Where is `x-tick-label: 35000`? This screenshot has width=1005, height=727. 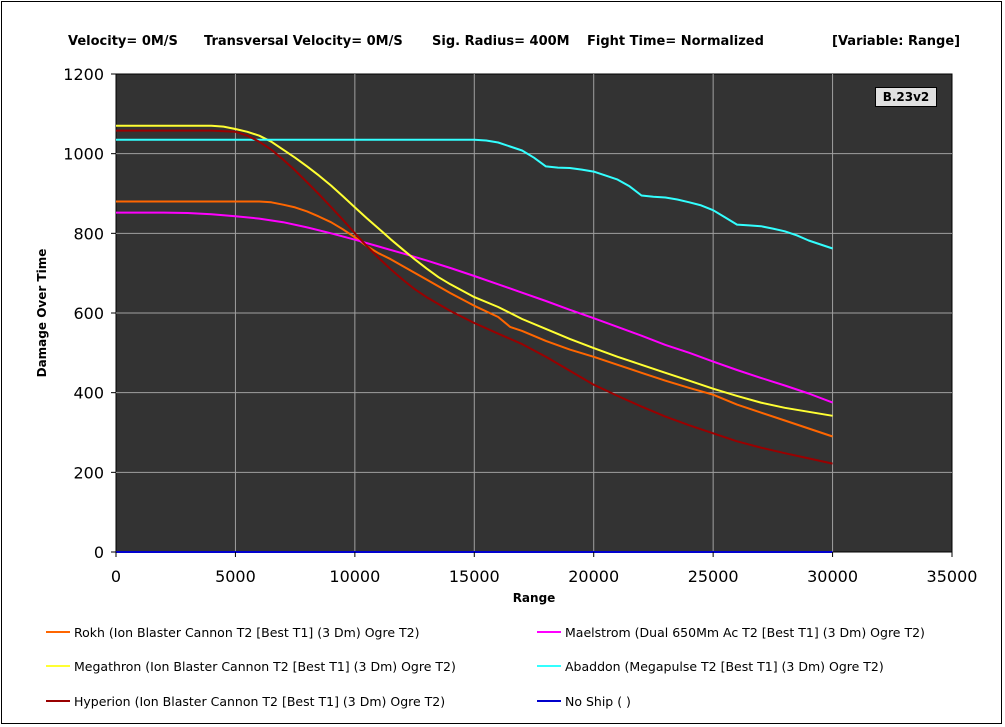
x-tick-label: 35000 is located at coordinates (952, 576).